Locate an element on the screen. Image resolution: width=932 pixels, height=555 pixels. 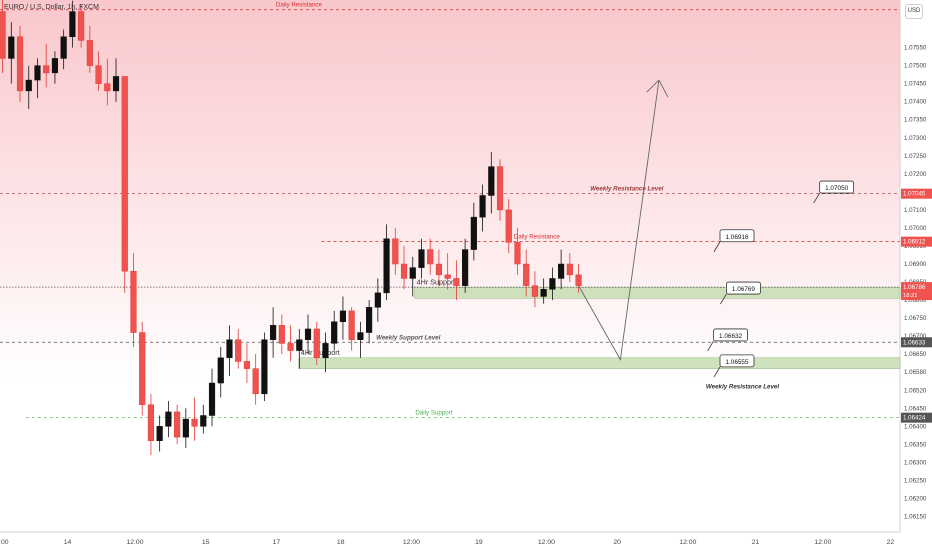
price-tick-label: 1.07200 is located at coordinates (915, 174).